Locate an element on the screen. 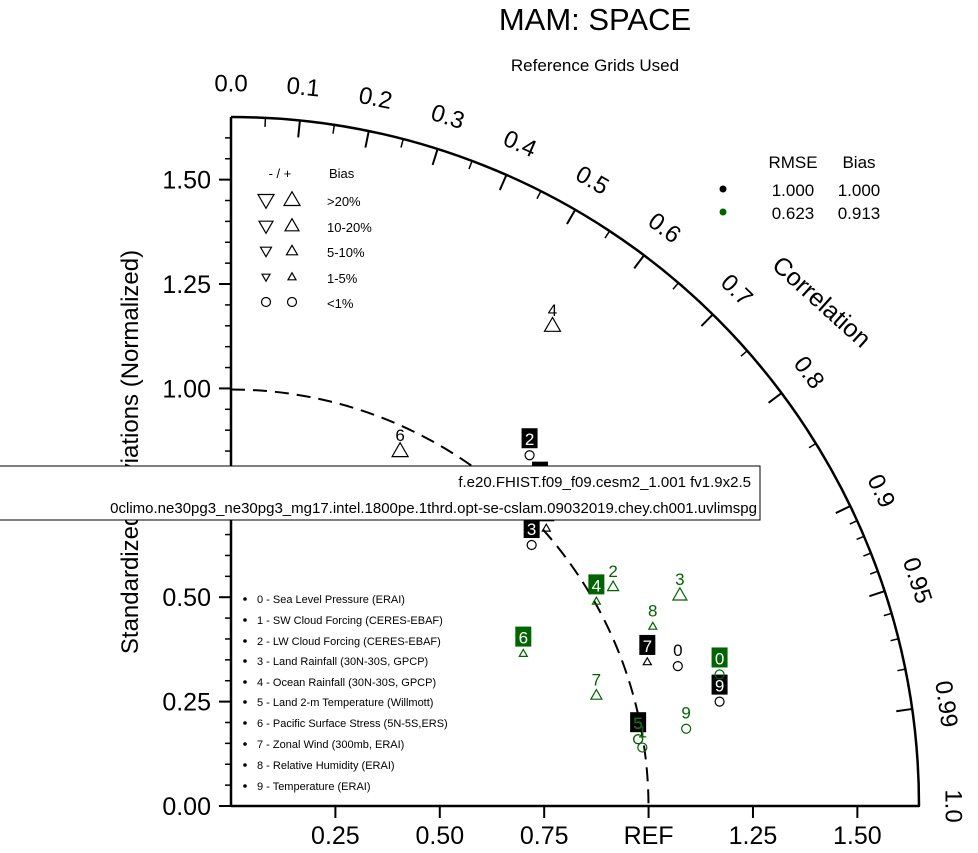 The width and height of the screenshot is (978, 853). bias-legend-row: 1-5% is located at coordinates (342, 278).